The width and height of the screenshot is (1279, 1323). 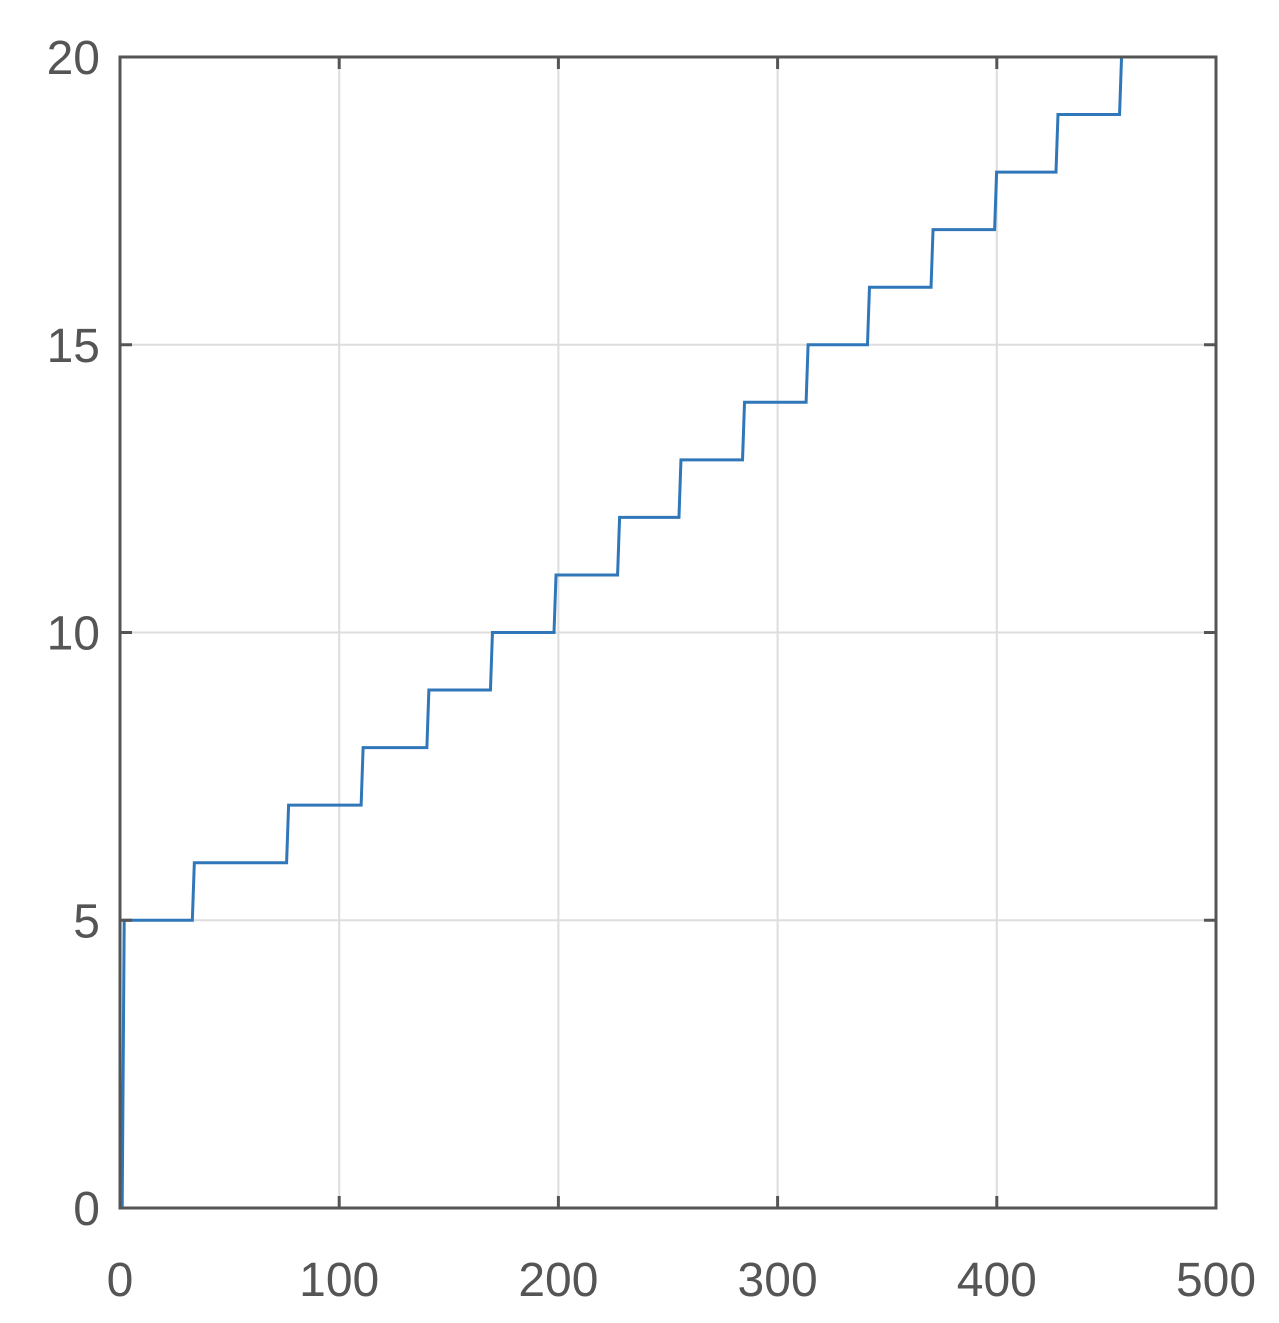 I want to click on y-tick-label: 20, so click(x=73, y=58).